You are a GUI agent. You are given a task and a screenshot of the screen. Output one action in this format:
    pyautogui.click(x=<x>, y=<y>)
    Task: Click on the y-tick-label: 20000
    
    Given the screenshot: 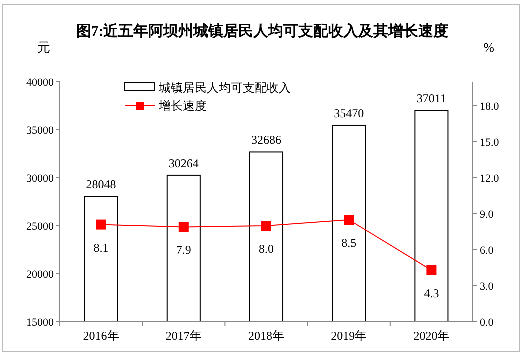 What is the action you would take?
    pyautogui.click(x=40, y=275)
    